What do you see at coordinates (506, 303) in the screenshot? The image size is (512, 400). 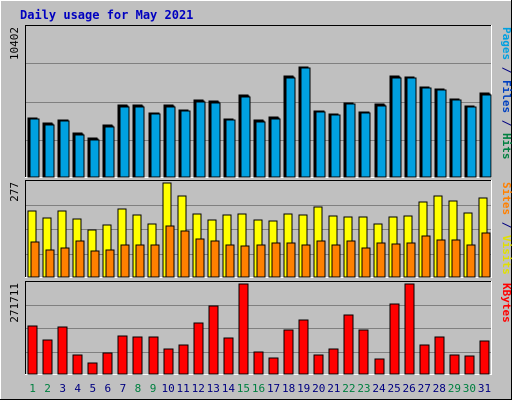 I see `panel-kbytes-legend: KBytes` at bounding box center [506, 303].